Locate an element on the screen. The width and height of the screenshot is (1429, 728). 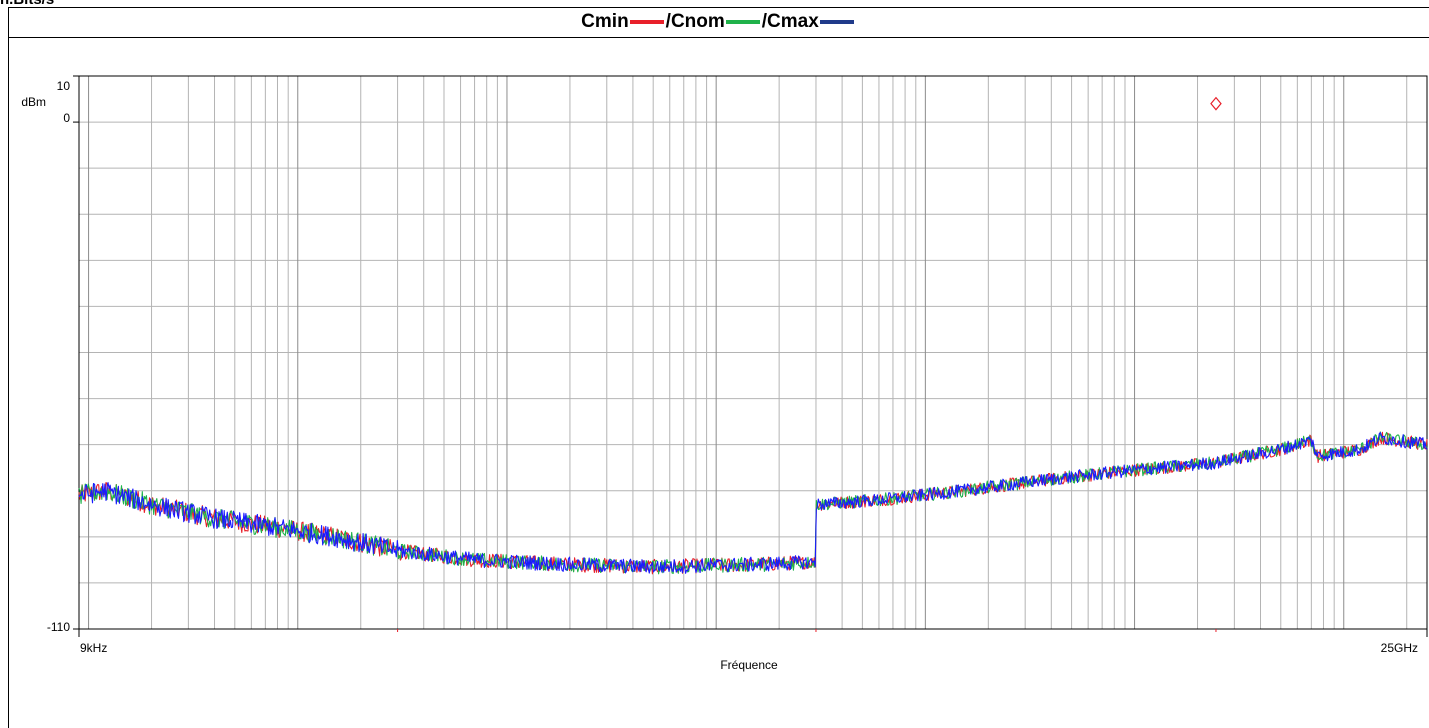
y-tick-label-zero: 0 is located at coordinates (66, 118).